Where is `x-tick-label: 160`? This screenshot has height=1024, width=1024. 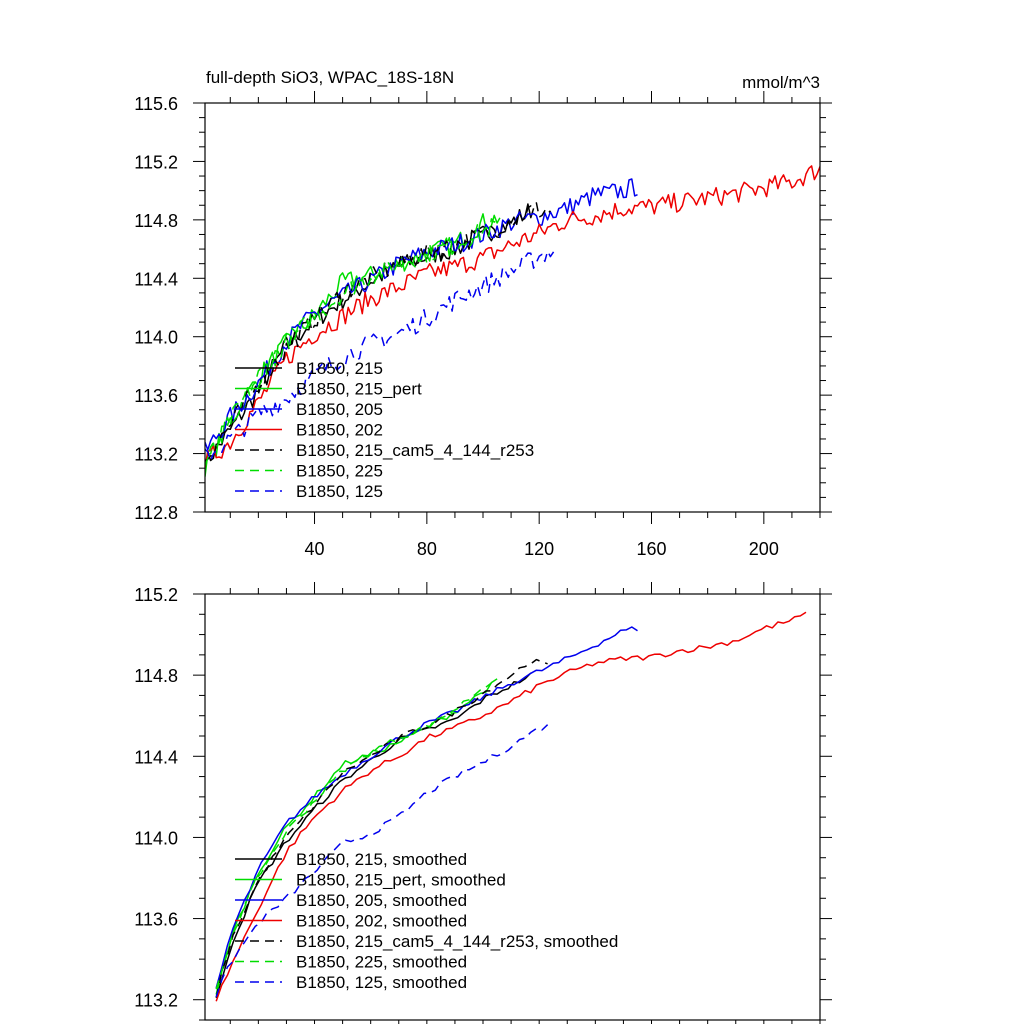
x-tick-label: 160 is located at coordinates (651, 549).